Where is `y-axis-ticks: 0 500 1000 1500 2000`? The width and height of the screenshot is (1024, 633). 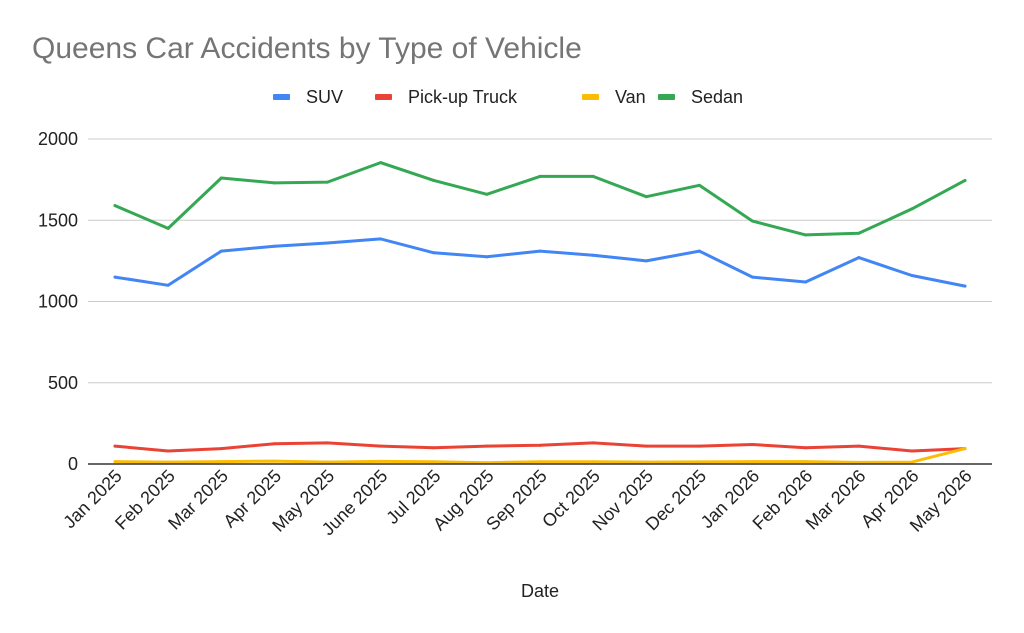
y-axis-ticks: 0 500 1000 1500 2000 is located at coordinates (58, 301).